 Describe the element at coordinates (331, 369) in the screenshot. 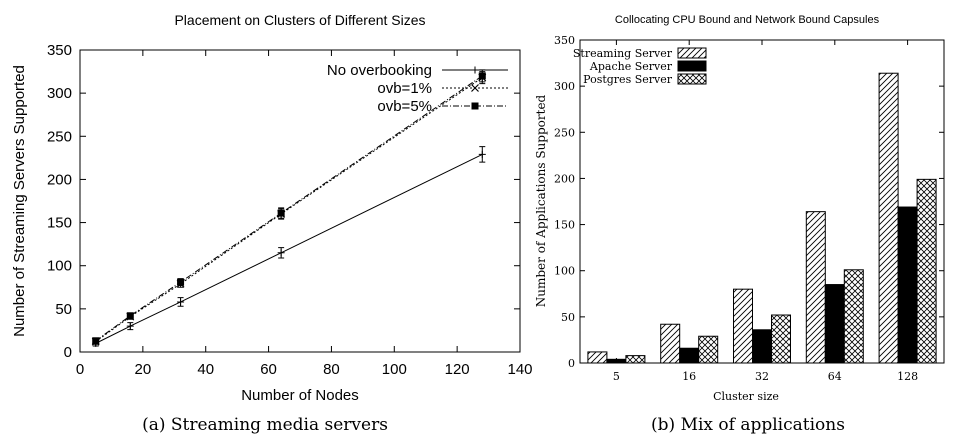

I see `x-tick-label: 80` at that location.